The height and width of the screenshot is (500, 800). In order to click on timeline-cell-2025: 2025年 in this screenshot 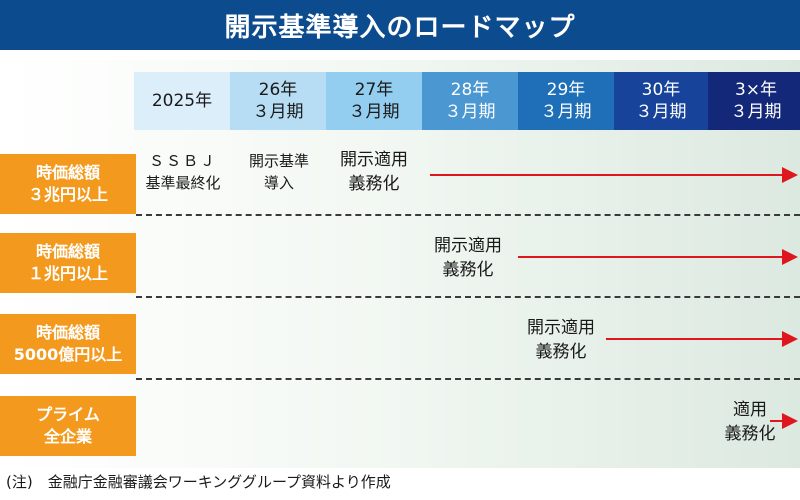, I will do `click(182, 101)`.